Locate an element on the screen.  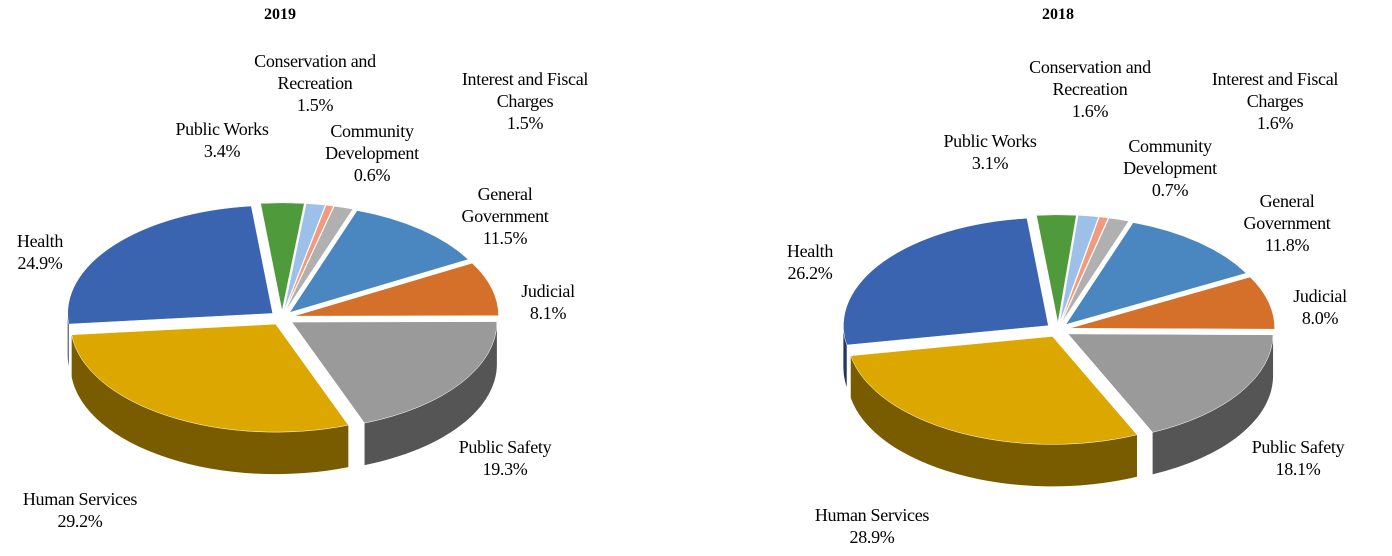
value-label: 28.9% is located at coordinates (872, 537).